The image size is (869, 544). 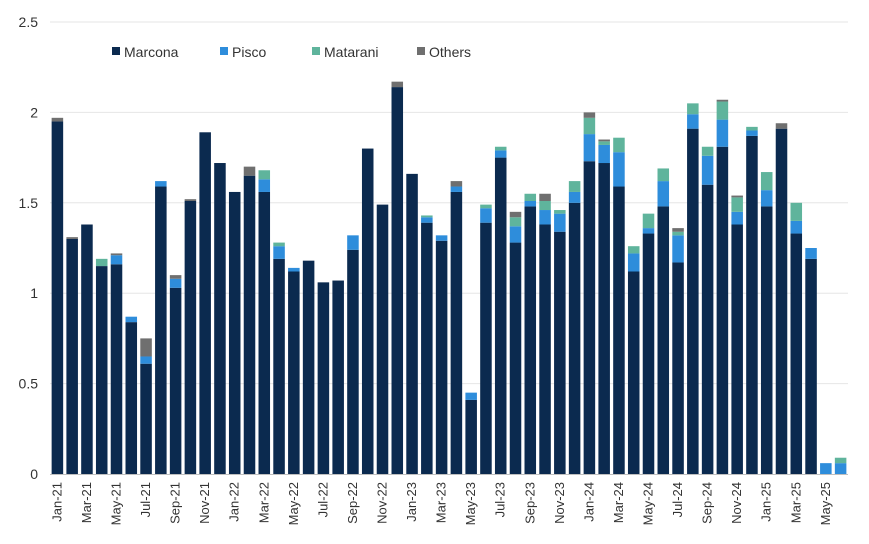 What do you see at coordinates (529, 503) in the screenshot?
I see `x-tick-label: Sep-23` at bounding box center [529, 503].